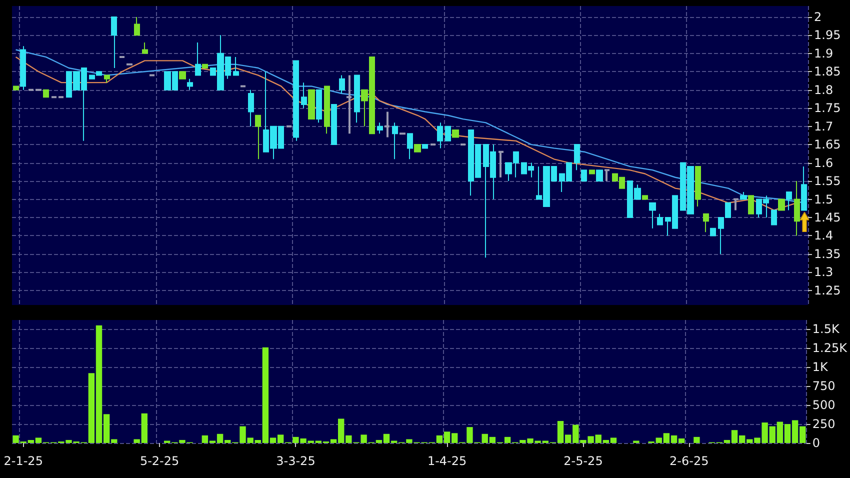 This screenshot has height=478, width=850. What do you see at coordinates (827, 181) in the screenshot?
I see `y-tick-label: 1.55` at bounding box center [827, 181].